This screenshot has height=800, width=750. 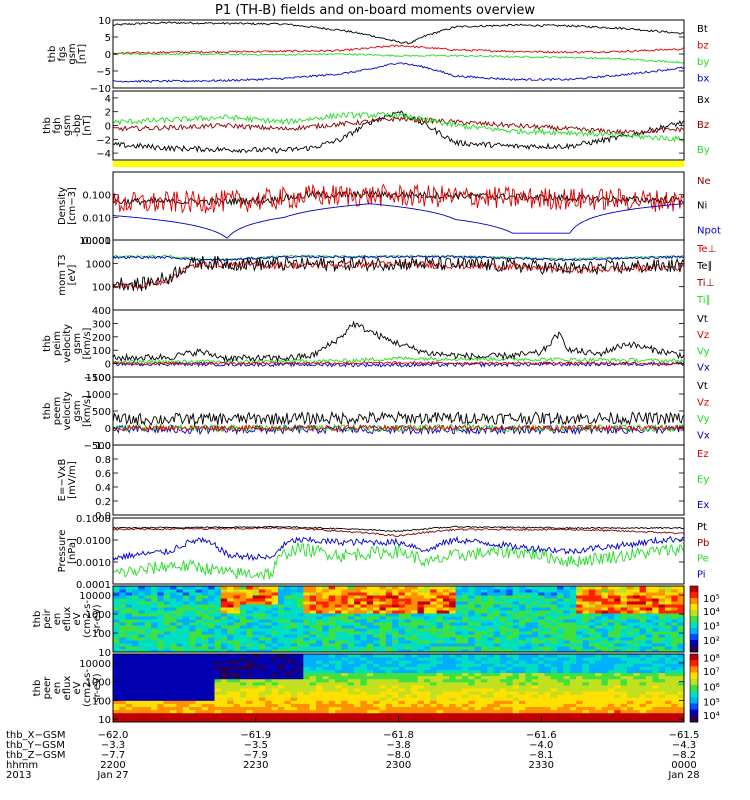 I want to click on colorbar-tick-label: 10⁶, so click(x=711, y=688).